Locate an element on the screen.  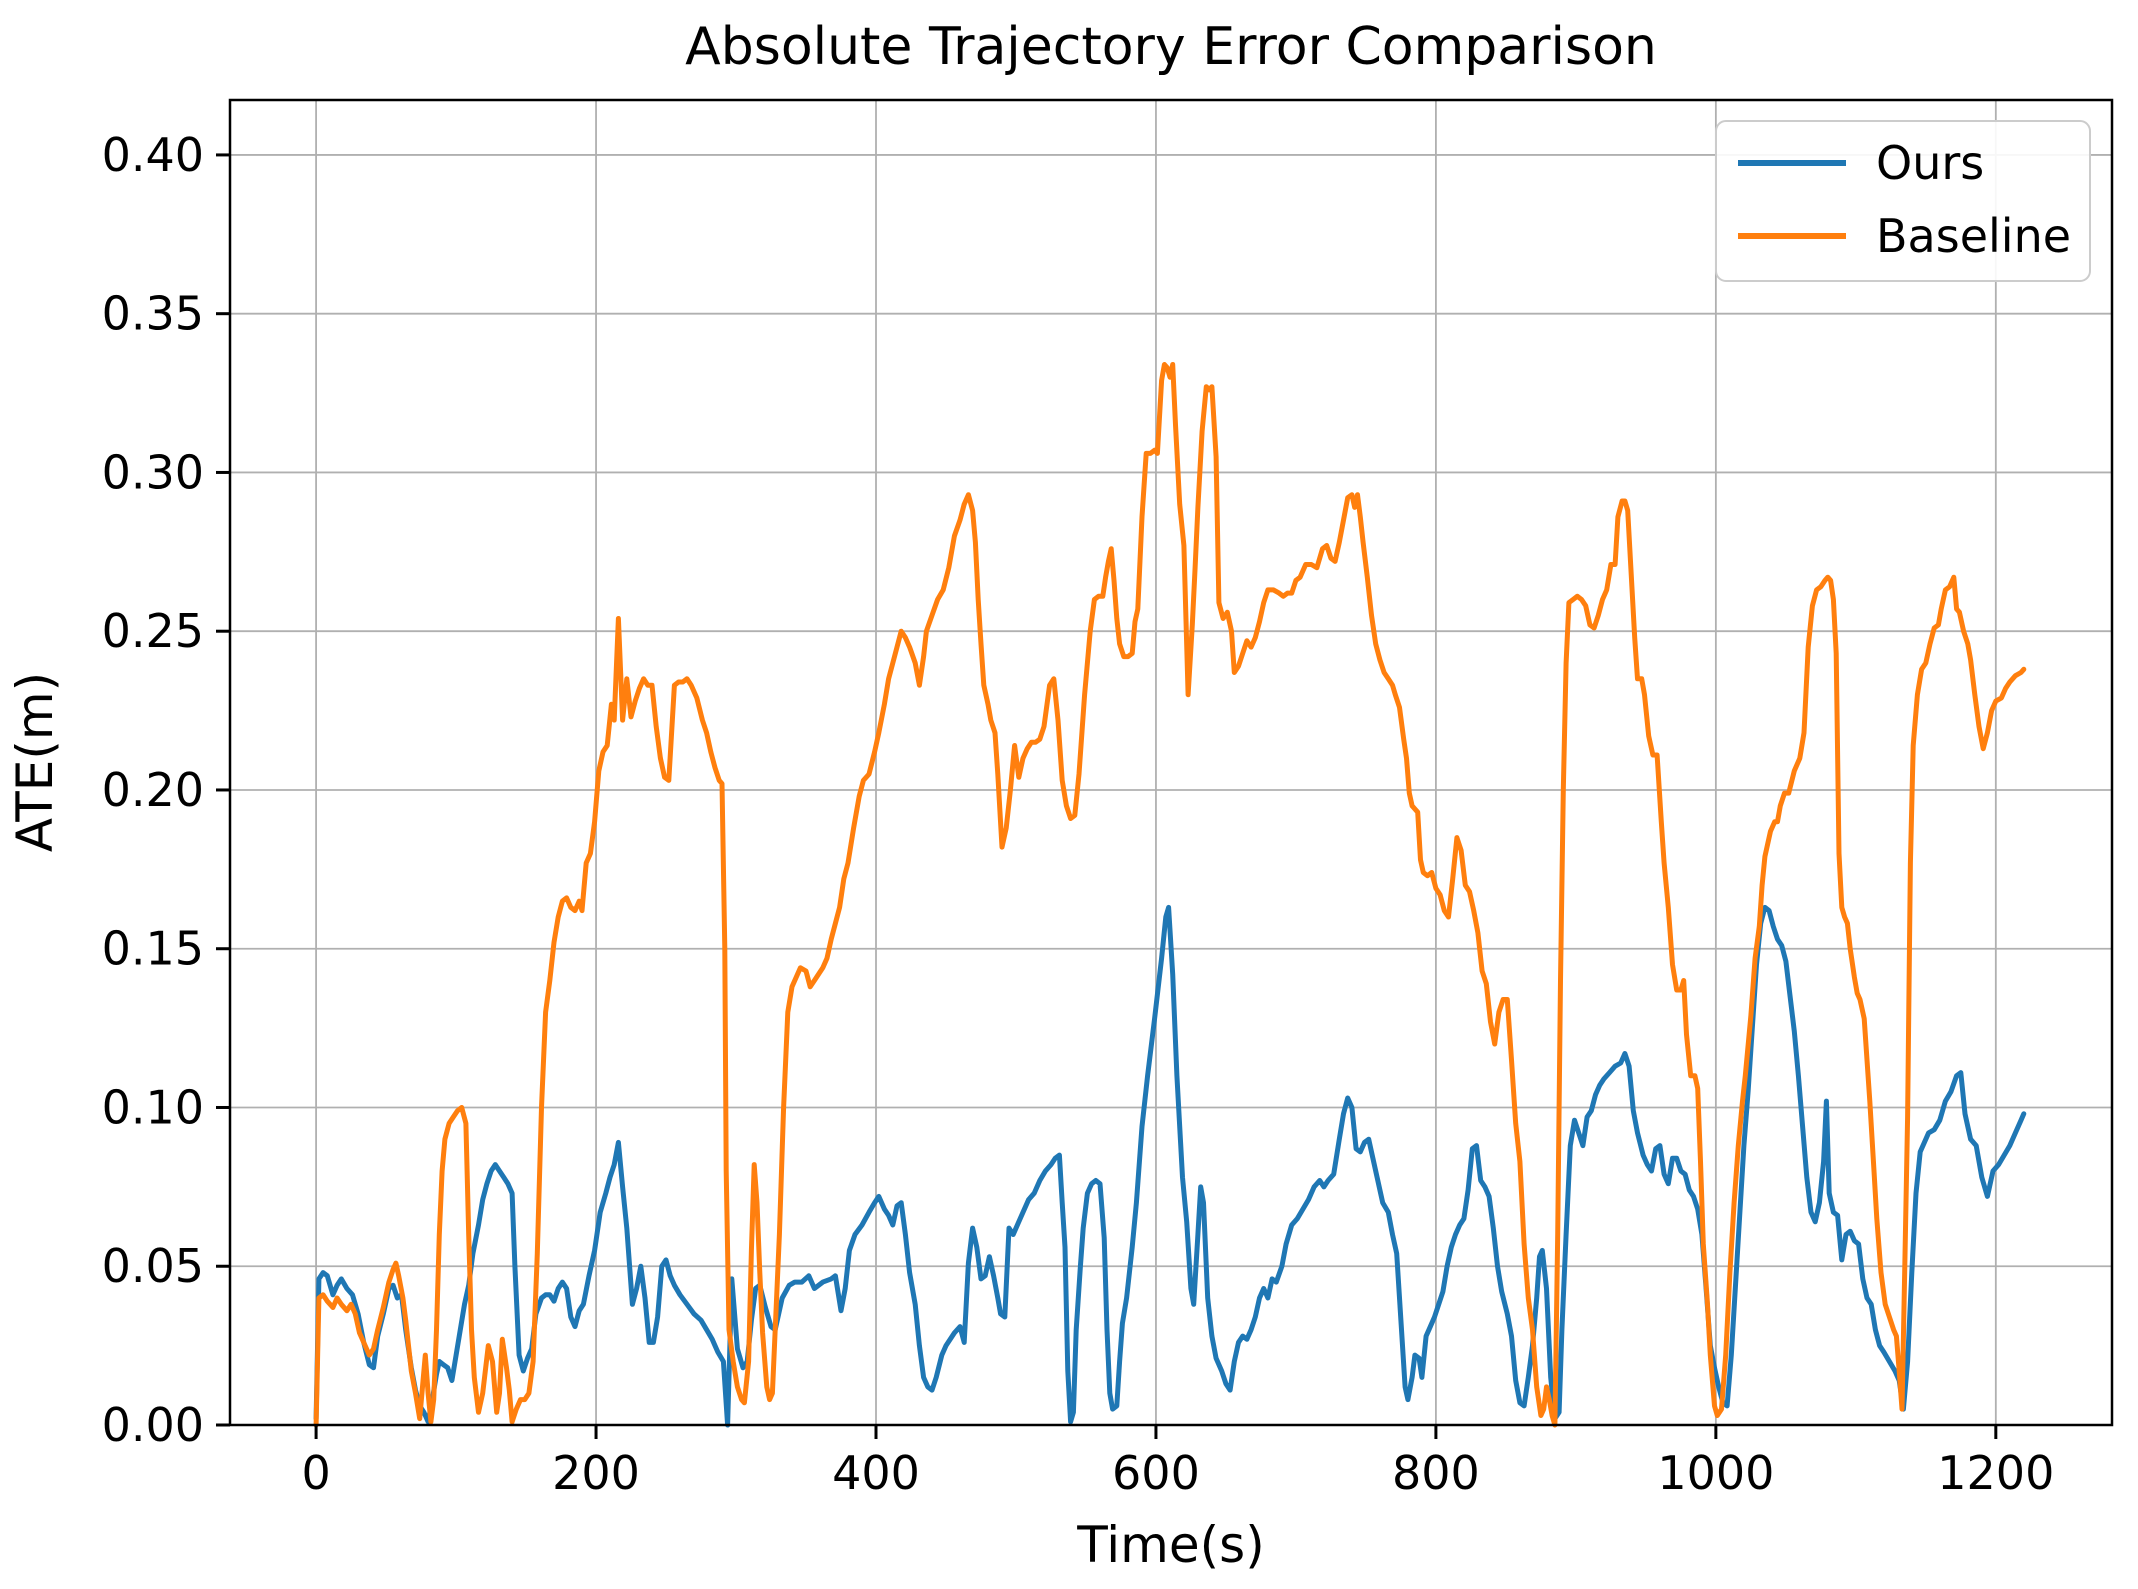
x-tick-label: 200 is located at coordinates (596, 1473).